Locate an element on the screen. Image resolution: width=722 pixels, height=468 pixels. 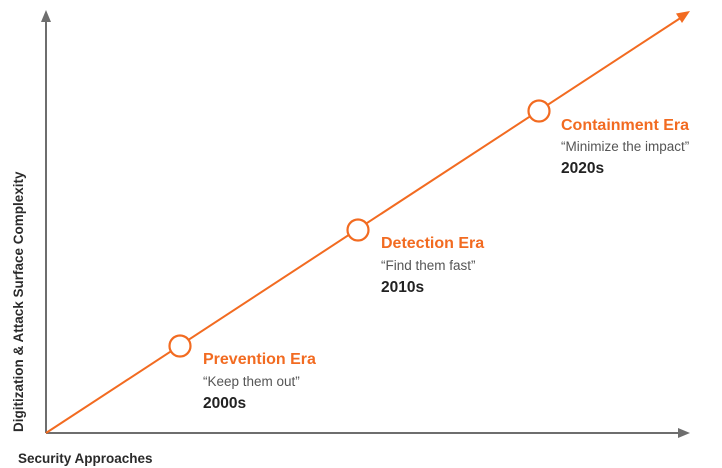
era-decade-prevention: 2000s is located at coordinates (224, 403).